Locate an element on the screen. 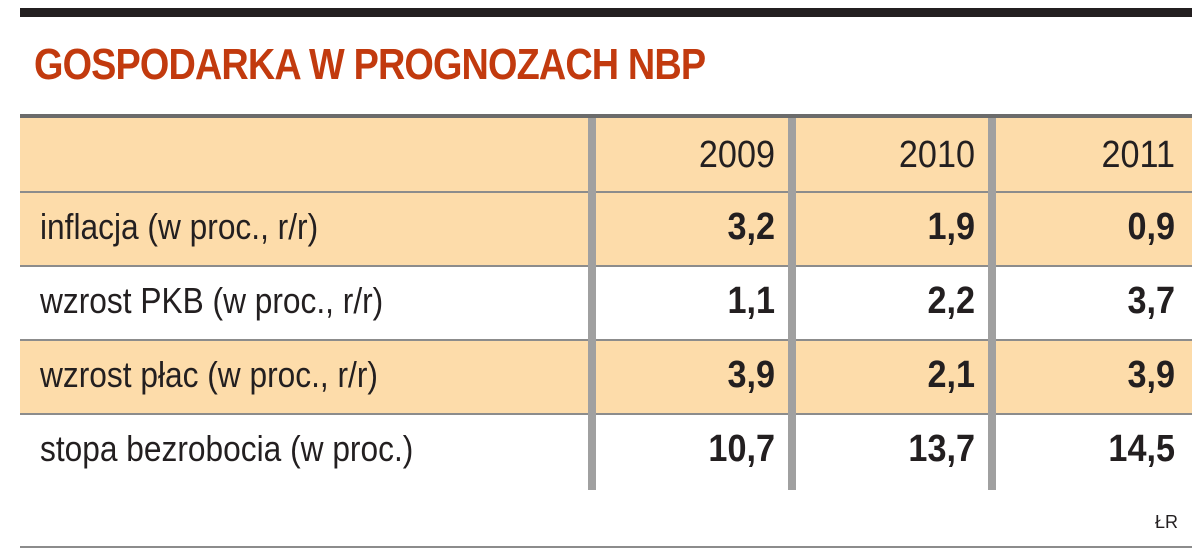  column-header-year: 2009 is located at coordinates (736, 155).